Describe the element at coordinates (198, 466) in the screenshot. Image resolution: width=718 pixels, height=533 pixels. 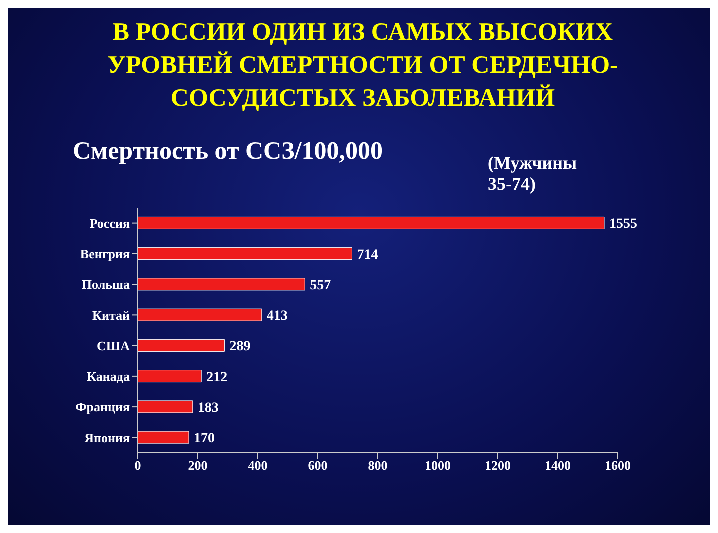
I see `x-tick-label: 200` at that location.